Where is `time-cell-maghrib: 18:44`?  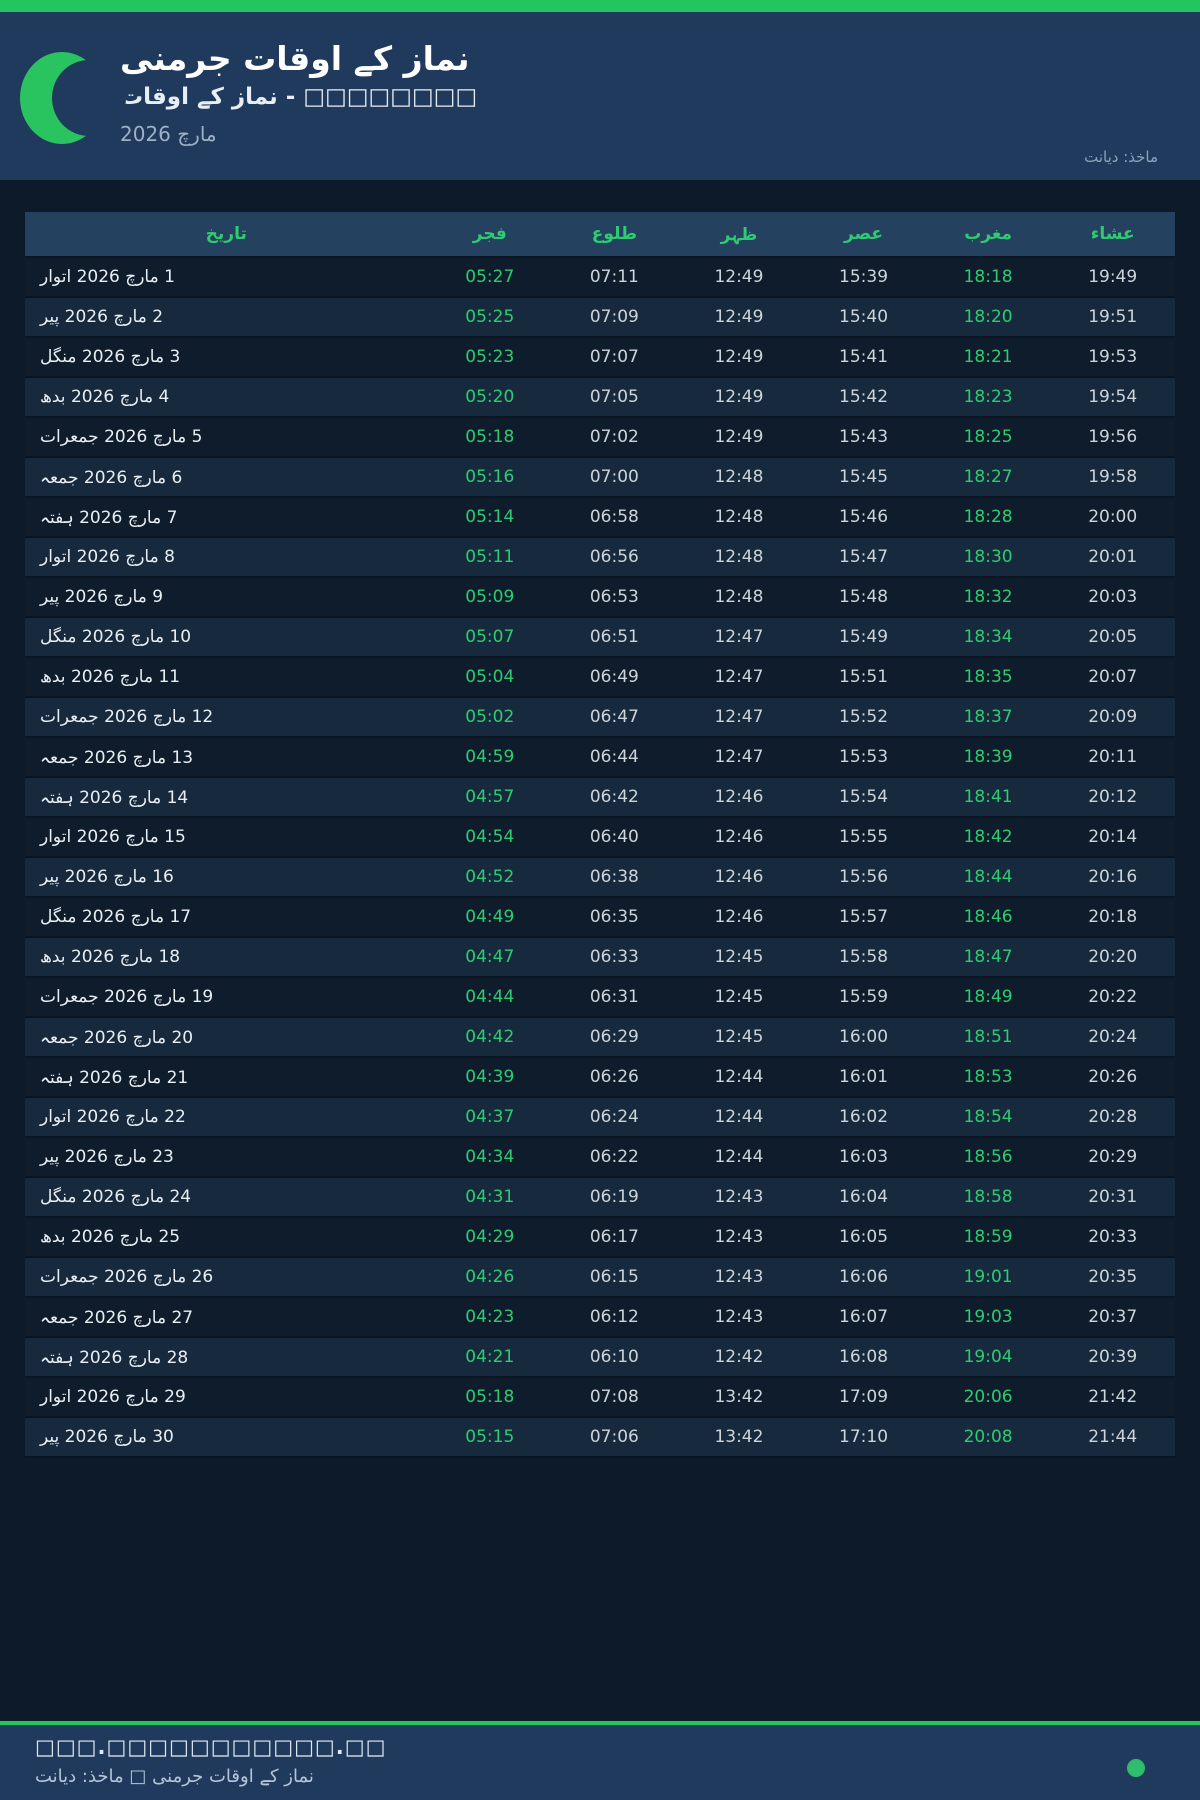
time-cell-maghrib: 18:44 is located at coordinates (988, 878).